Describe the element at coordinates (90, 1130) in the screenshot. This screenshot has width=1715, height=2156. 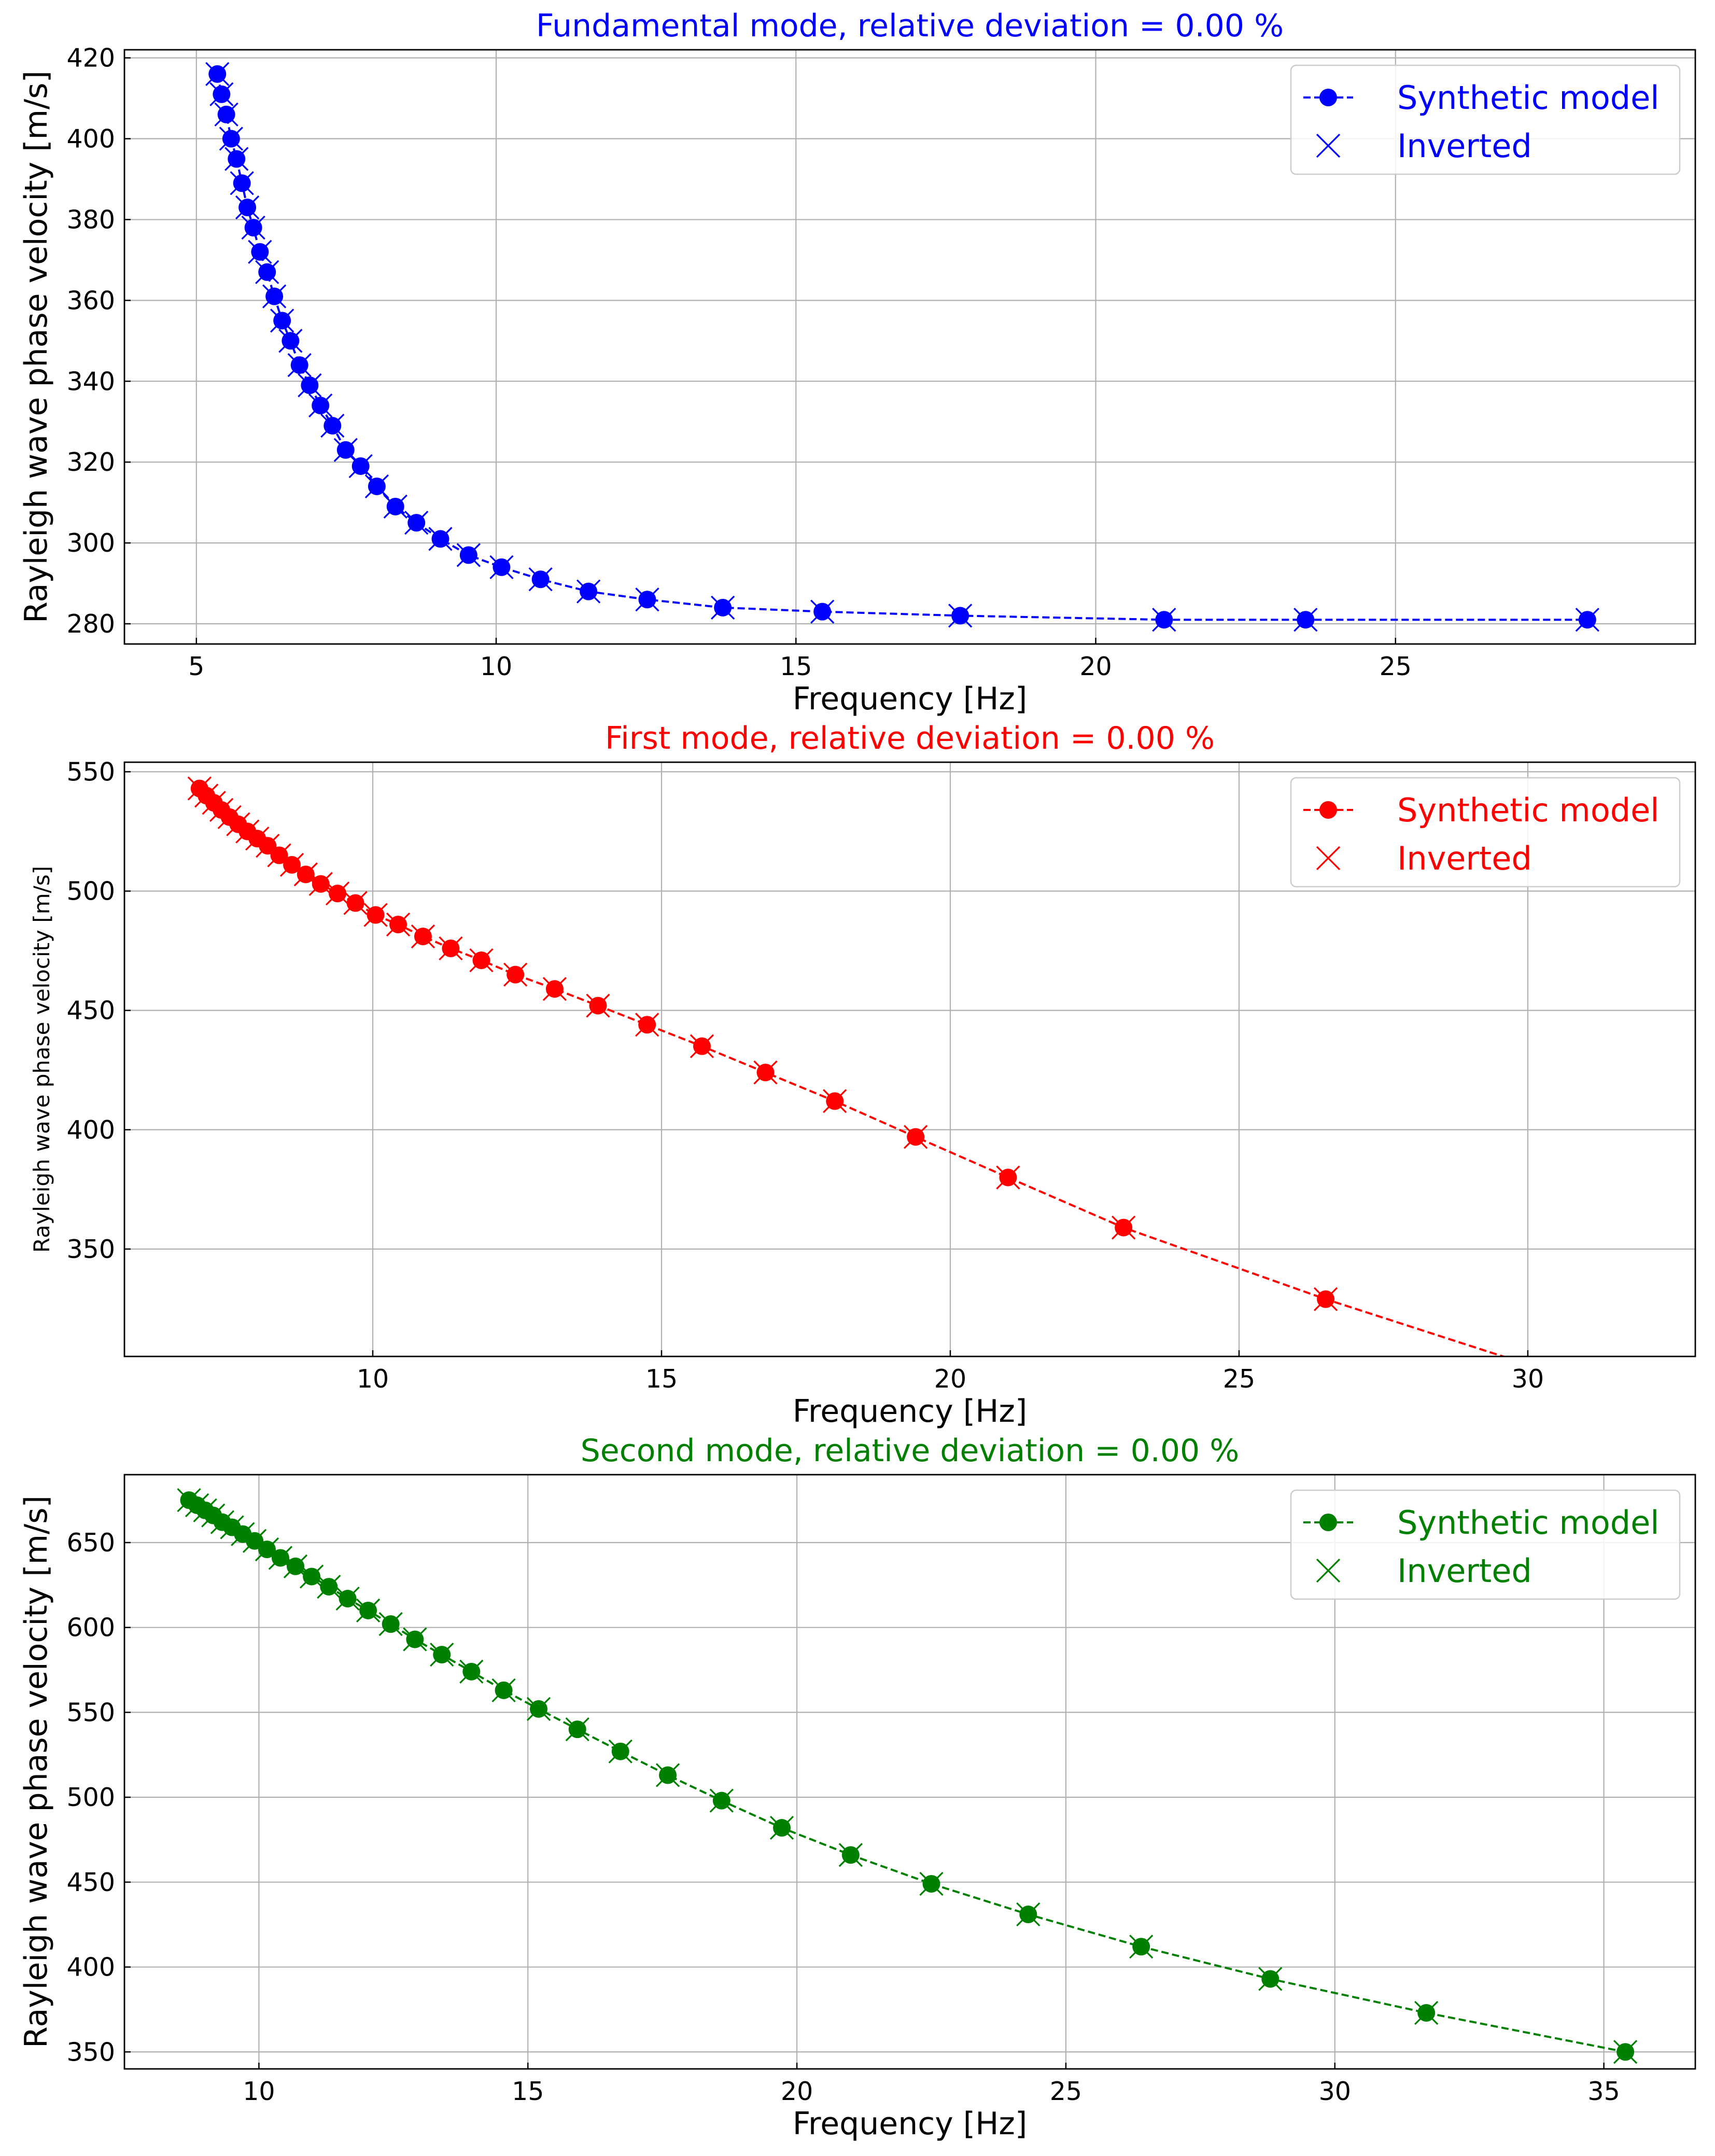
I see `y-tick-label: 400` at that location.